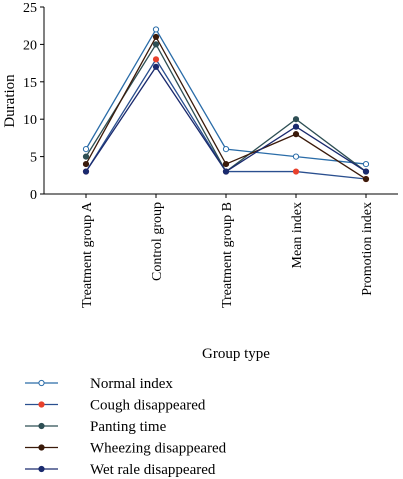 The width and height of the screenshot is (403, 479). What do you see at coordinates (148, 406) in the screenshot?
I see `legend-label: Cough disappeared` at bounding box center [148, 406].